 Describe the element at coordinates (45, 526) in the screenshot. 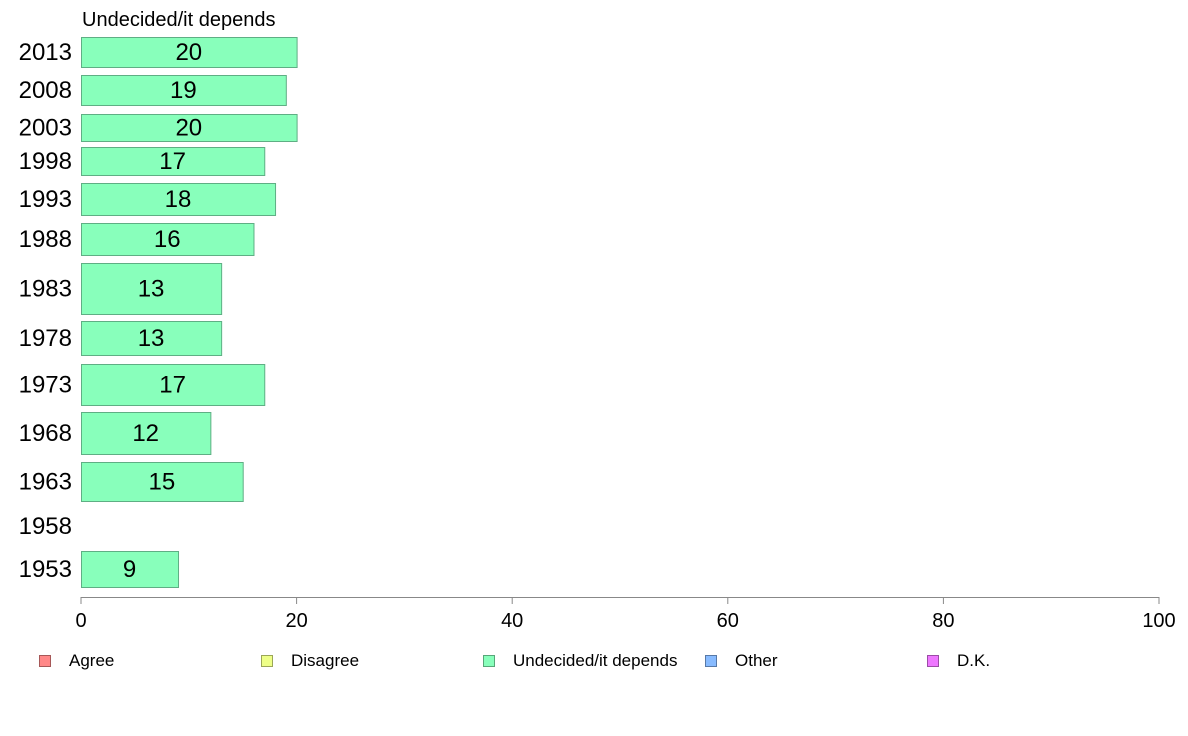

I see `year-label-1958: 1958` at that location.